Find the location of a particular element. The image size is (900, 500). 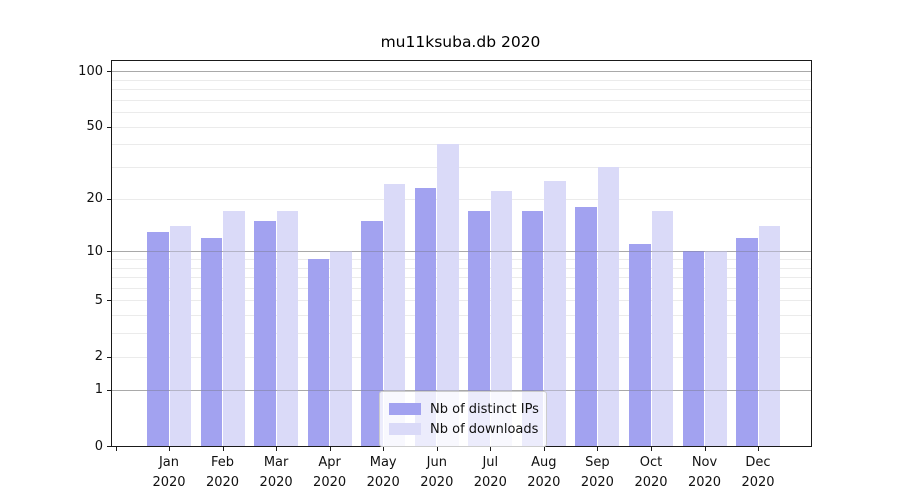

legend-label-distinct-ips: Nb of distinct IPs is located at coordinates (484, 409).